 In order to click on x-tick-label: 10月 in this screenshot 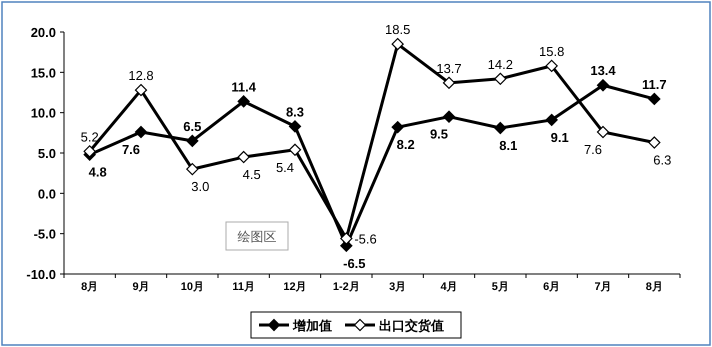, I will do `click(192, 287)`.